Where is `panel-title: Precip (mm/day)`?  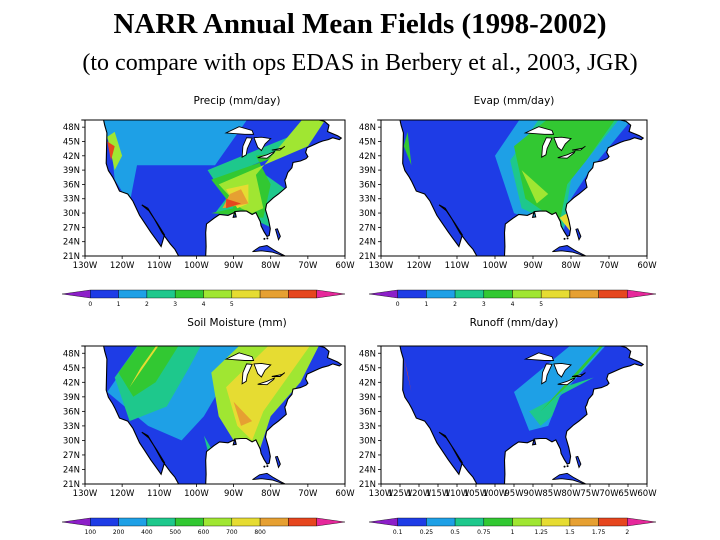 panel-title: Precip (mm/day) is located at coordinates (237, 101).